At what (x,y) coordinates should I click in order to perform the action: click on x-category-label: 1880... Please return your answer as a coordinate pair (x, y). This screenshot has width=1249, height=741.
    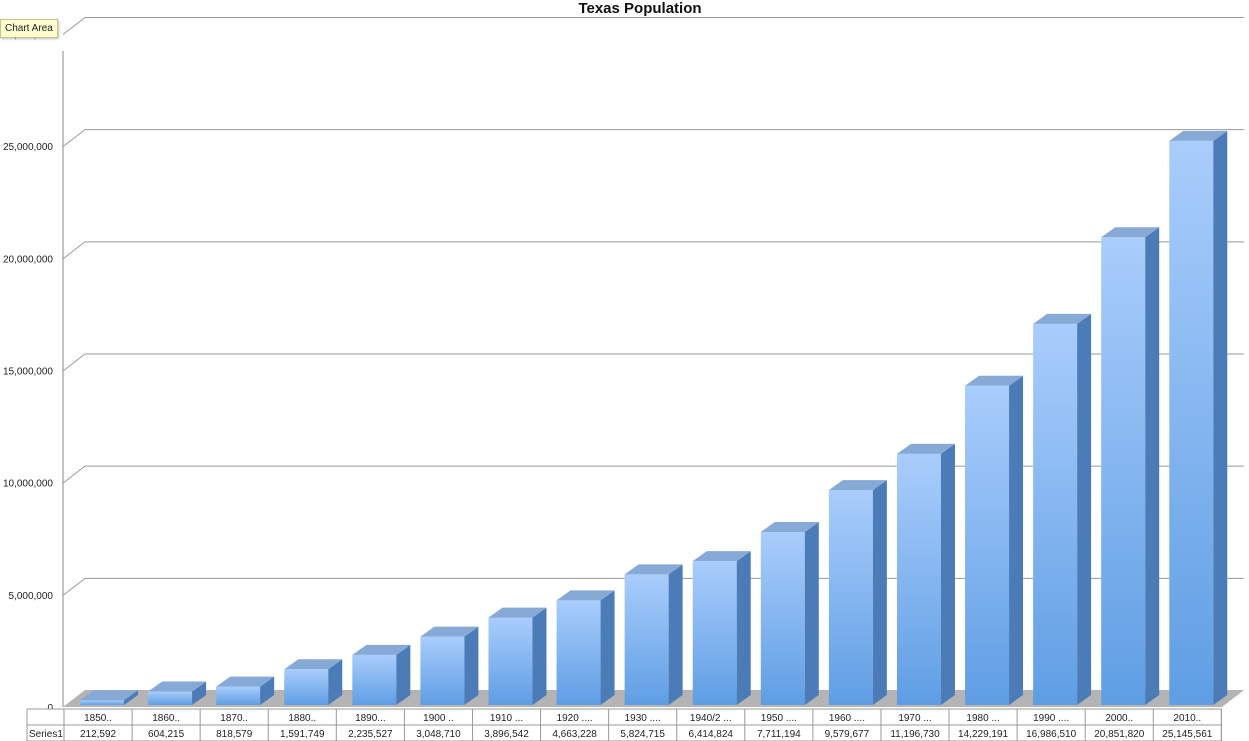
    Looking at the image, I should click on (302, 718).